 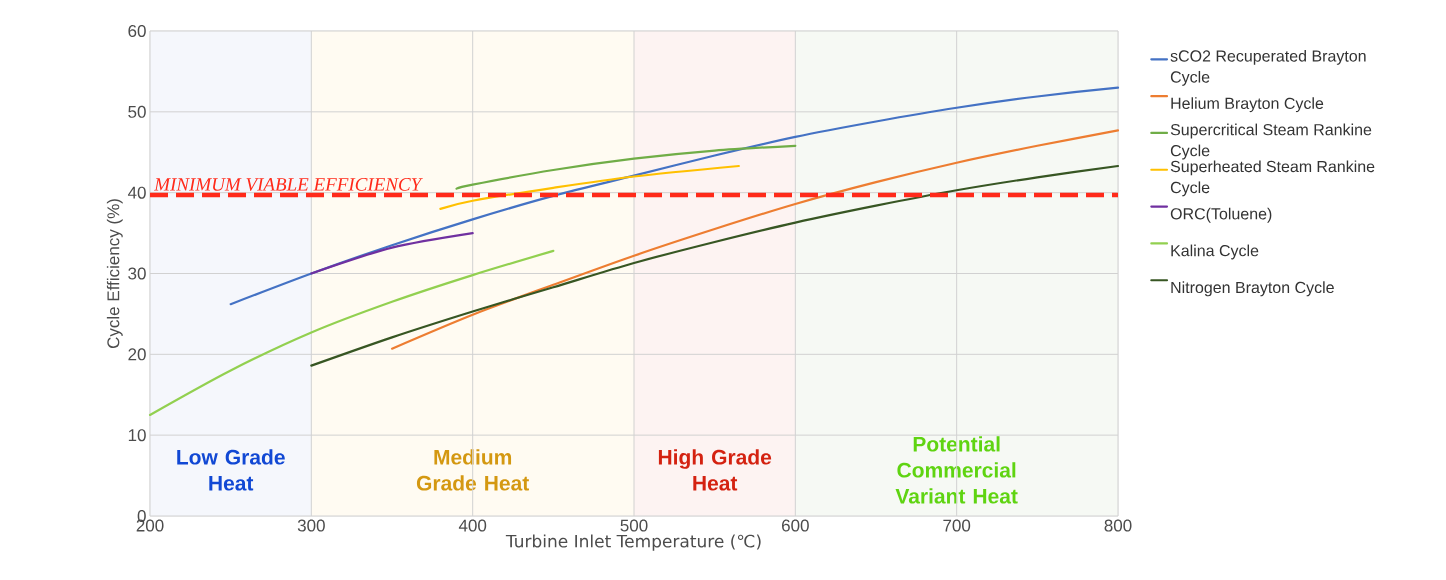 What do you see at coordinates (795, 525) in the screenshot?
I see `x-tick-label: 600` at bounding box center [795, 525].